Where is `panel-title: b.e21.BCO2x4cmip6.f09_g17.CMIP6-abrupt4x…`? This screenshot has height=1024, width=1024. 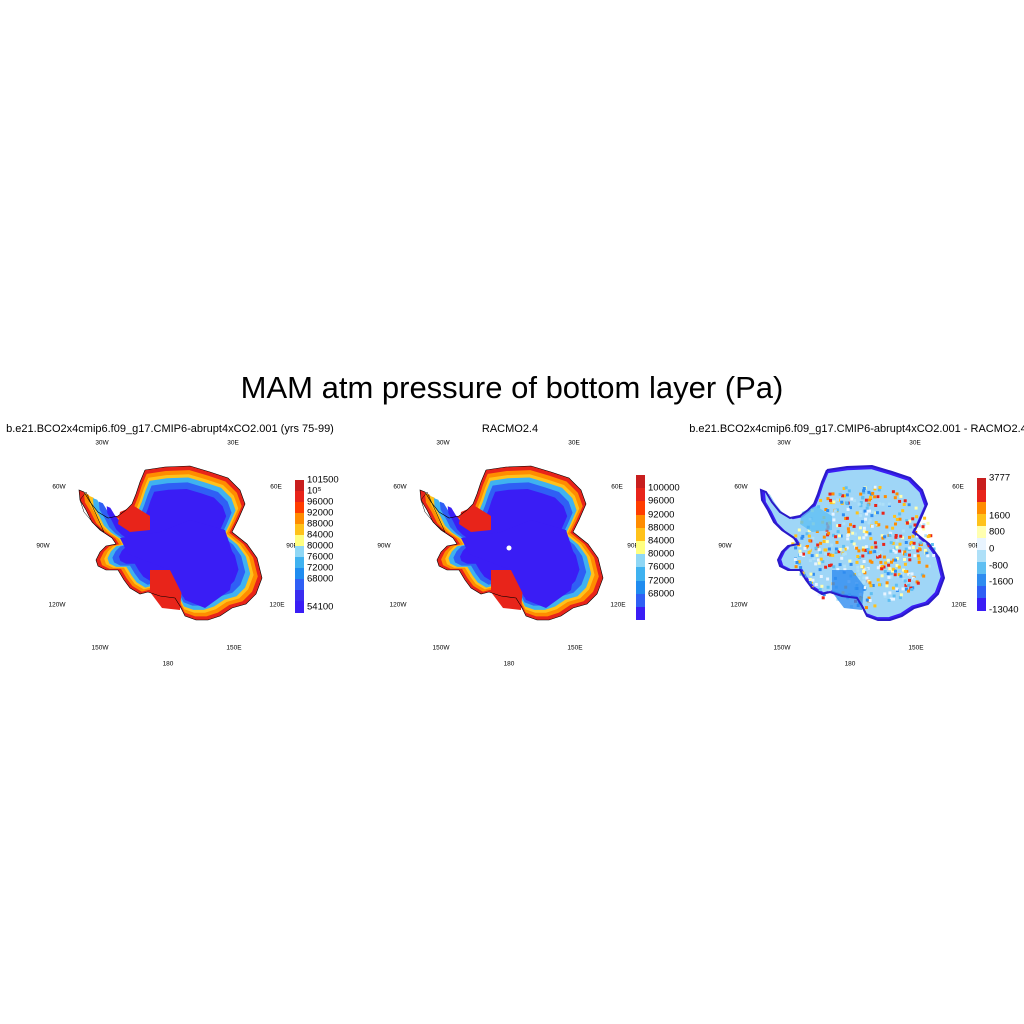
panel-title: b.e21.BCO2x4cmip6.f09_g17.CMIP6-abrupt4x… is located at coordinates (856, 429).